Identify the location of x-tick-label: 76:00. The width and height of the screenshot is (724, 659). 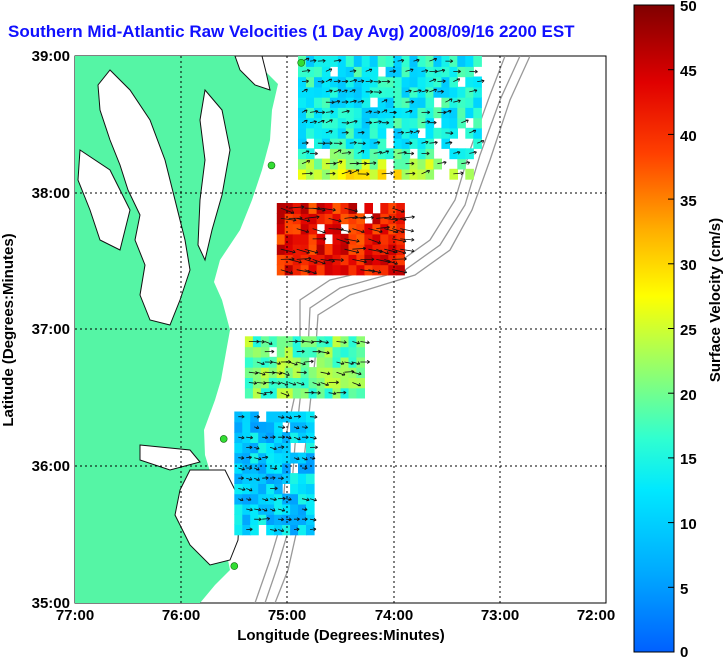
(181, 615).